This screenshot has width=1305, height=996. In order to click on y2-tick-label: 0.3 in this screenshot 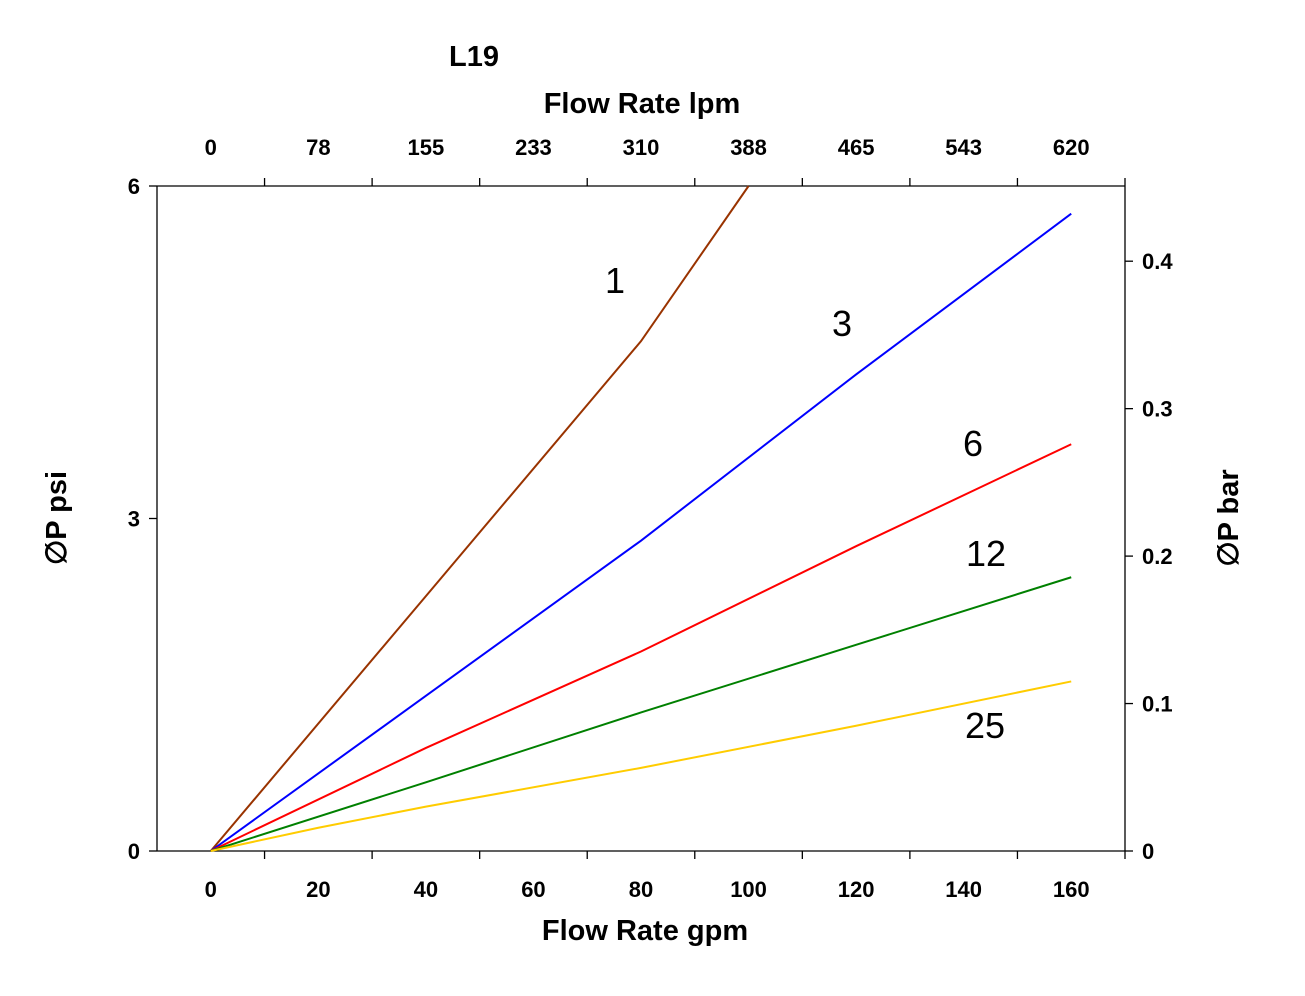, I will do `click(1157, 409)`.